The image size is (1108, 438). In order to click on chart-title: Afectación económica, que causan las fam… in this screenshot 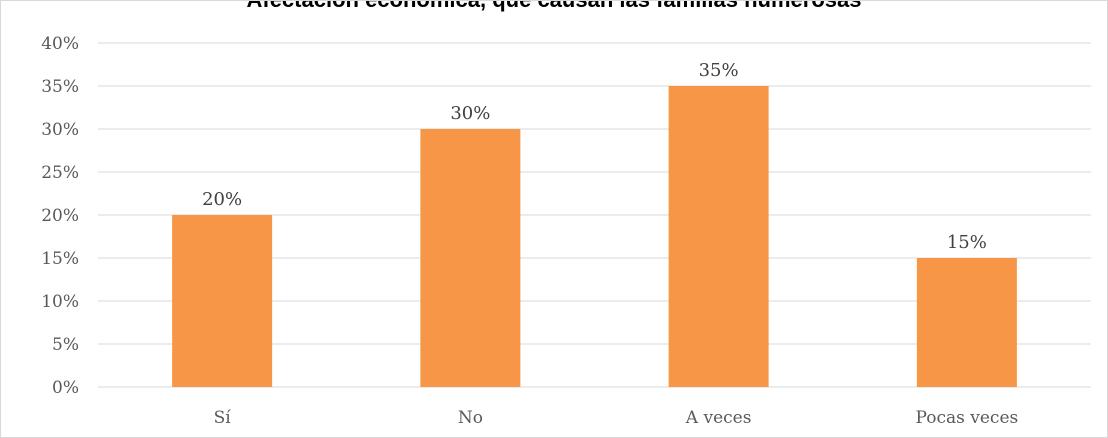, I will do `click(554, 7)`.